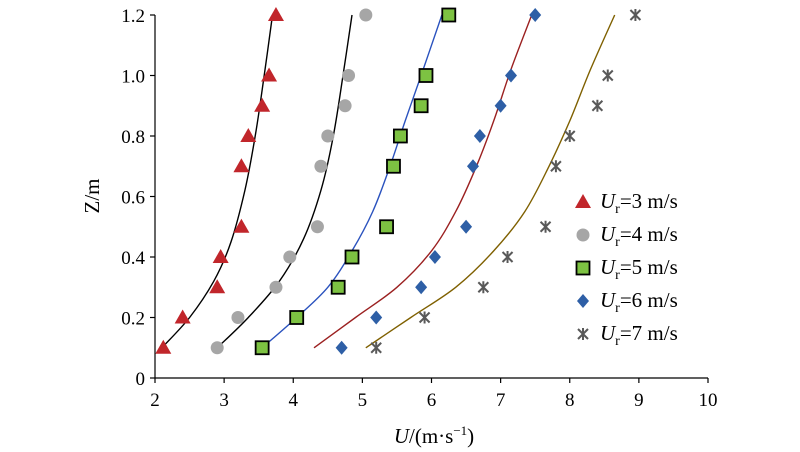 This screenshot has width=800, height=452. What do you see at coordinates (432, 400) in the screenshot?
I see `x-tick-label: 6` at bounding box center [432, 400].